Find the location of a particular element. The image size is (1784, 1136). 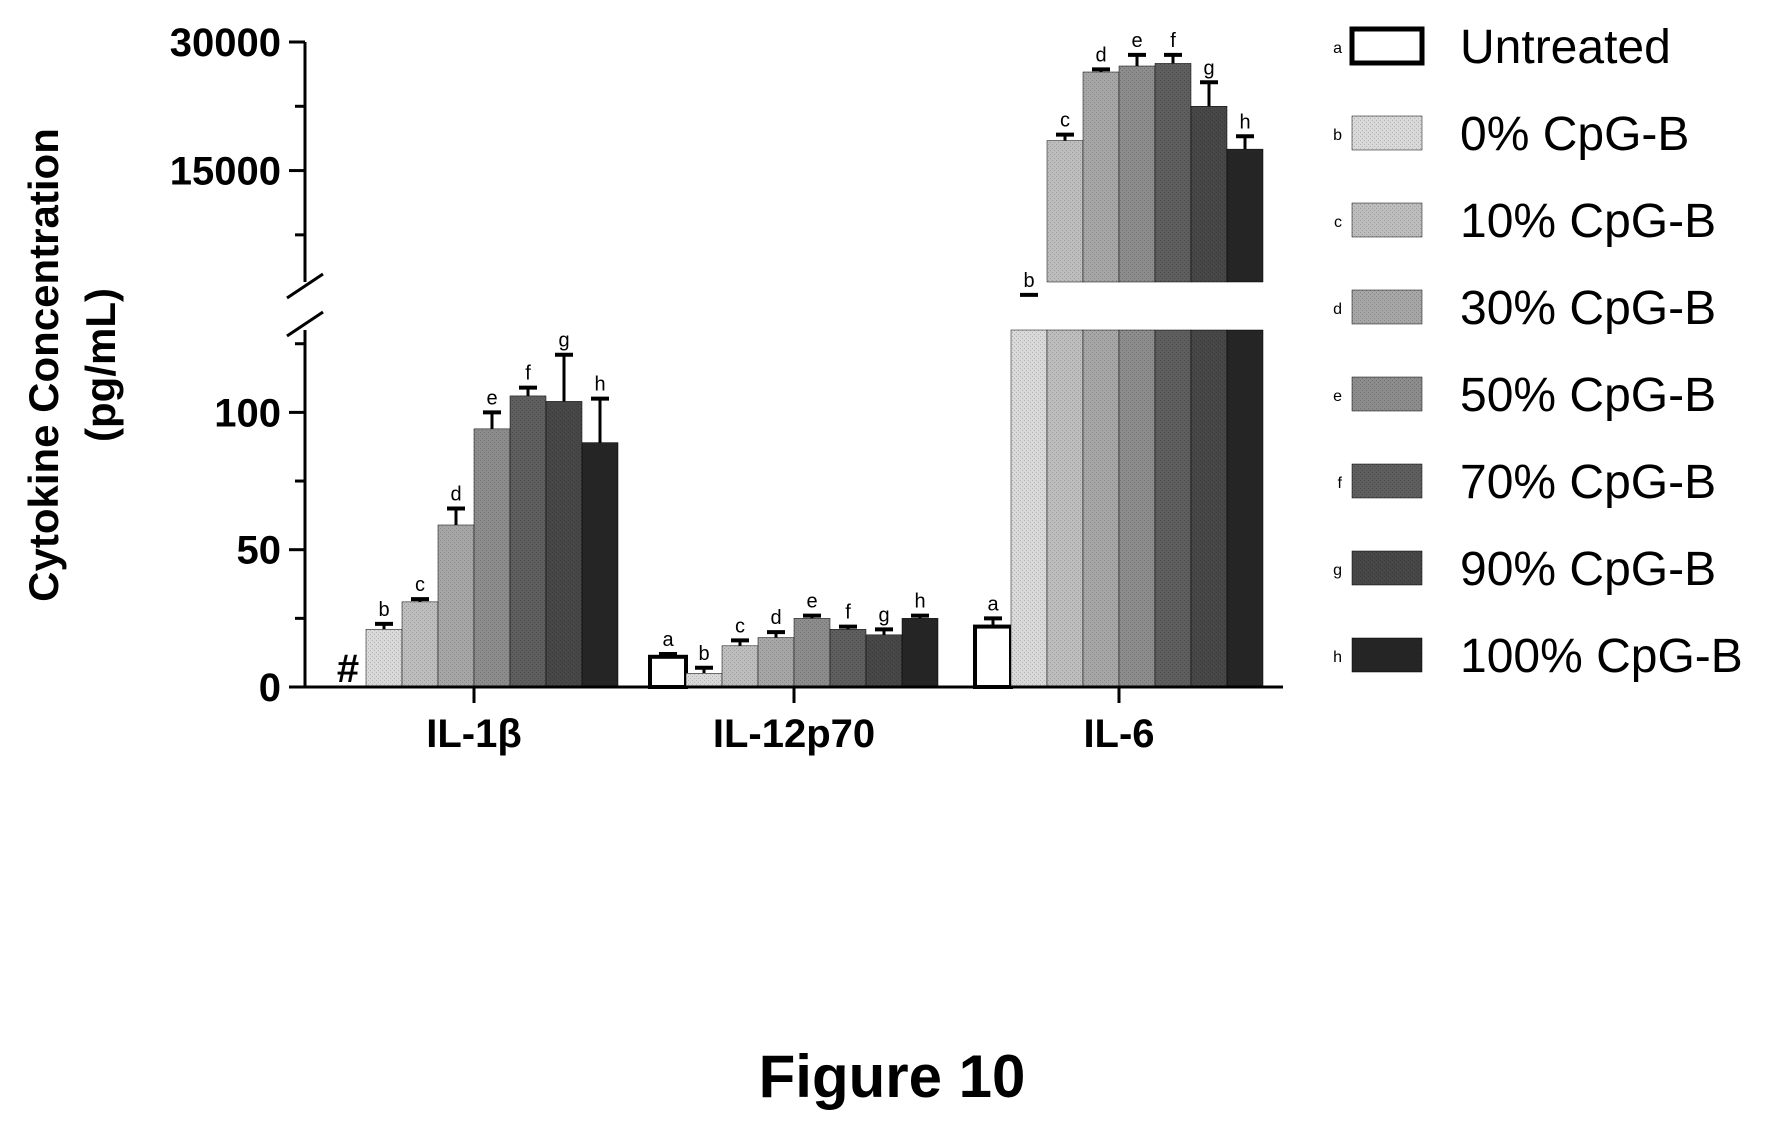

y-tick-label-100: 100 is located at coordinates (247, 413).